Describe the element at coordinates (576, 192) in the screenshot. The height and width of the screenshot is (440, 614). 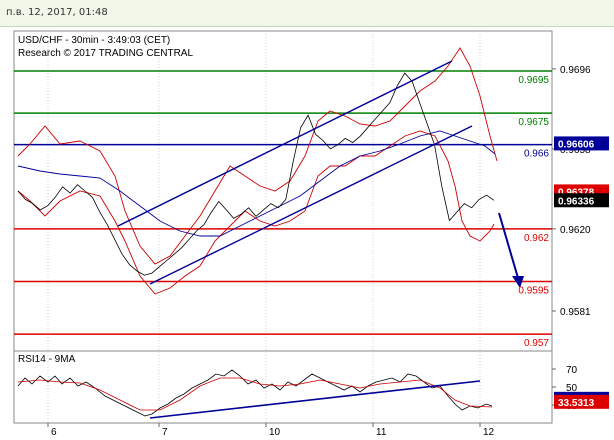
I see `price-tag-label: 0.96378` at that location.